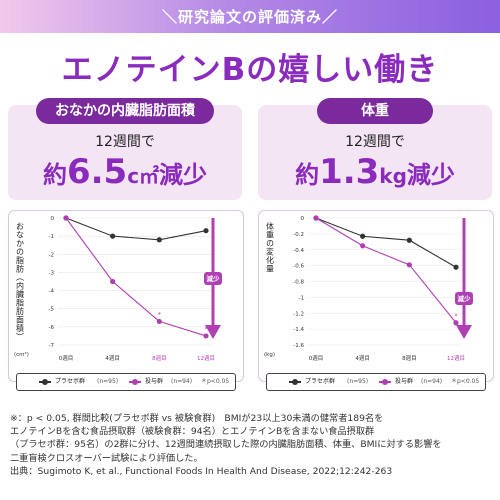  I want to click on y-tick-label: -1.2, so click(298, 314).